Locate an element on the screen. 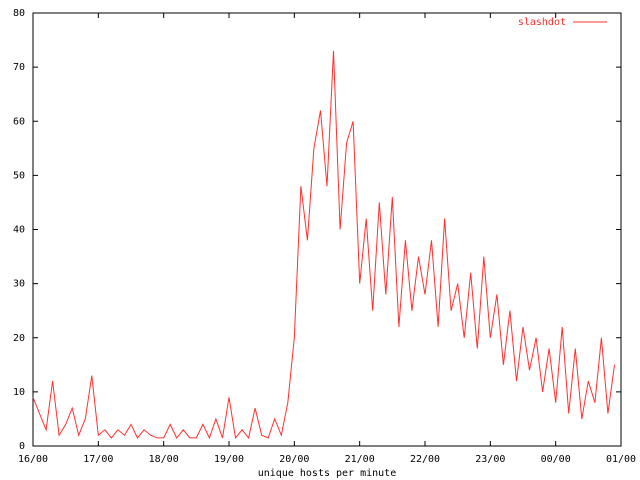 The width and height of the screenshot is (640, 480). x-tick-label: 16/00 is located at coordinates (33, 459).